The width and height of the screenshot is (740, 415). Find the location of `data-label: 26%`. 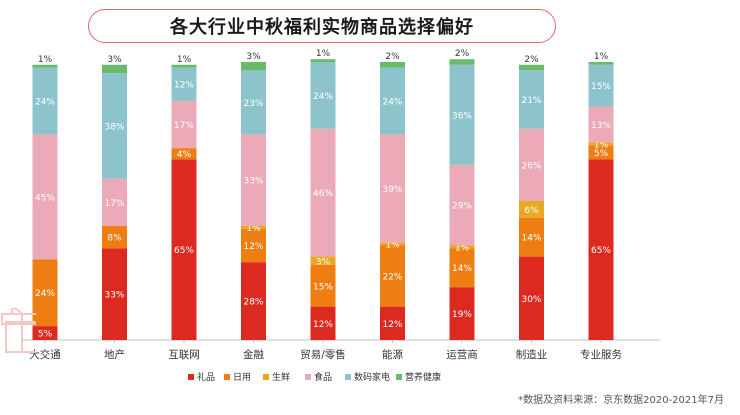

data-label: 26% is located at coordinates (531, 166).